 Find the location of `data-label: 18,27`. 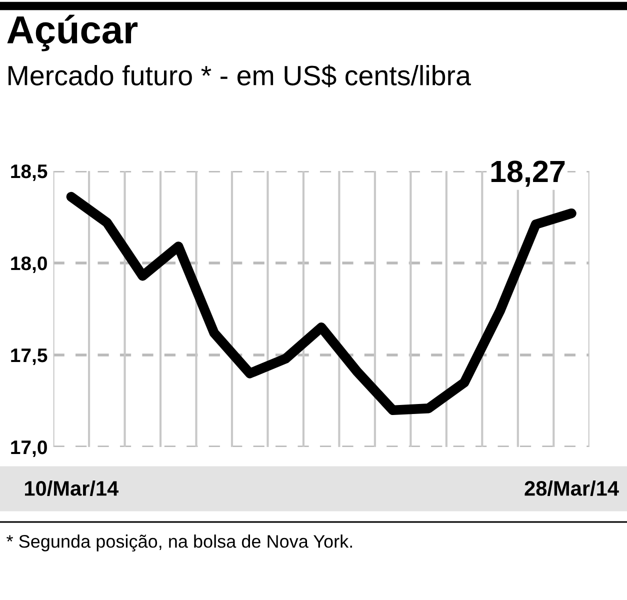

data-label: 18,27 is located at coordinates (528, 173).